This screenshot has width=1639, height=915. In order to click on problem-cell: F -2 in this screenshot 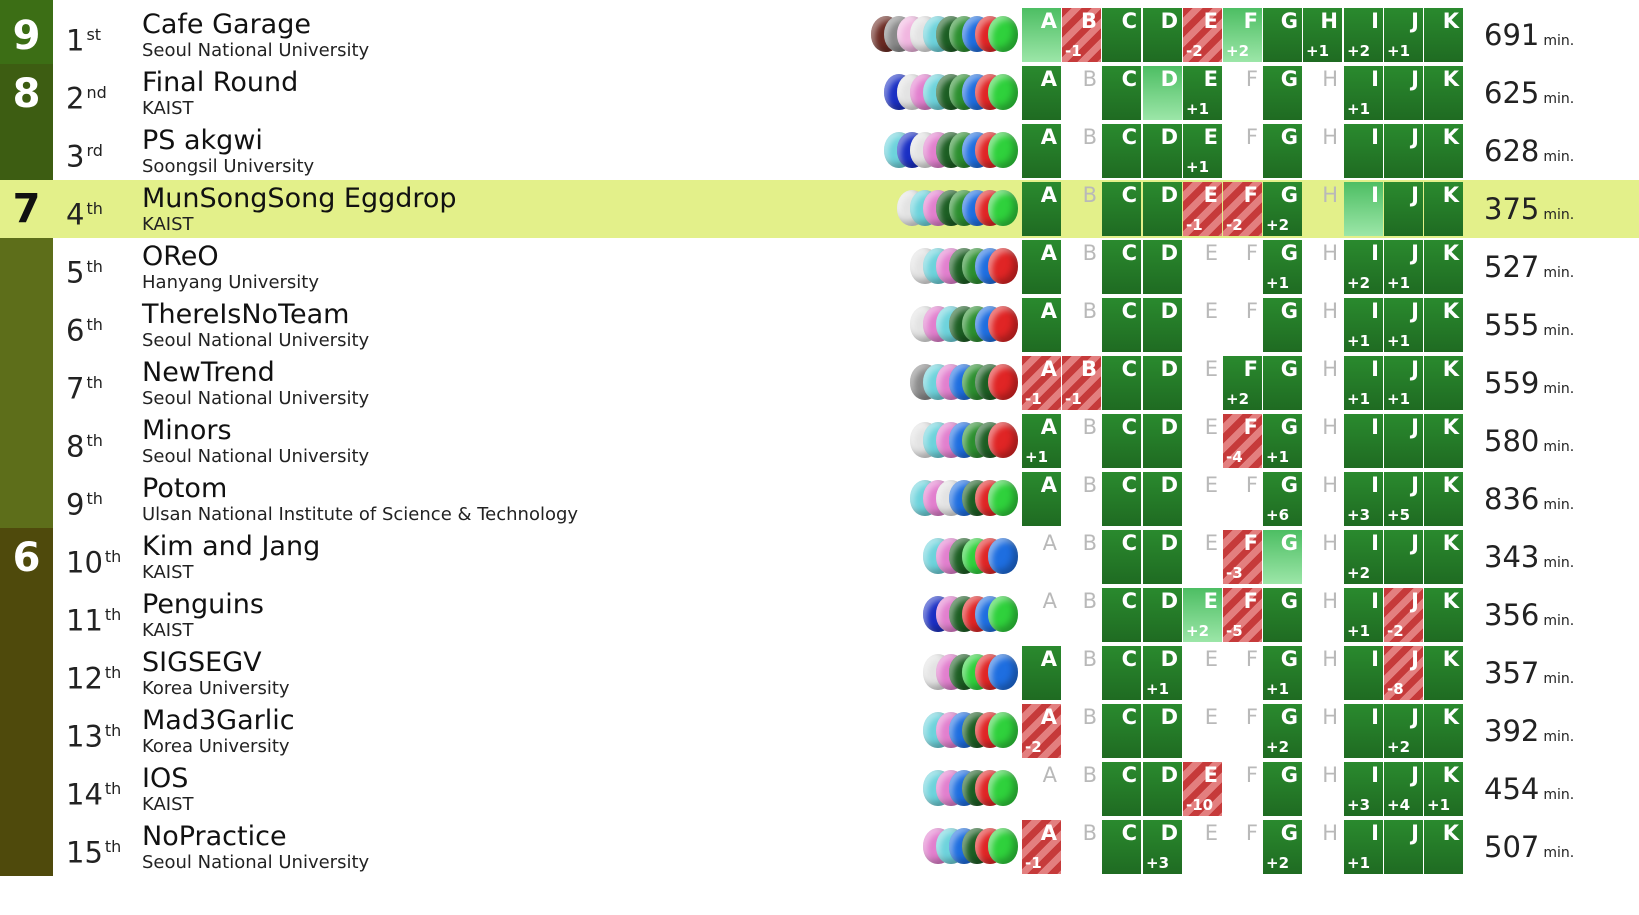, I will do `click(1242, 209)`.